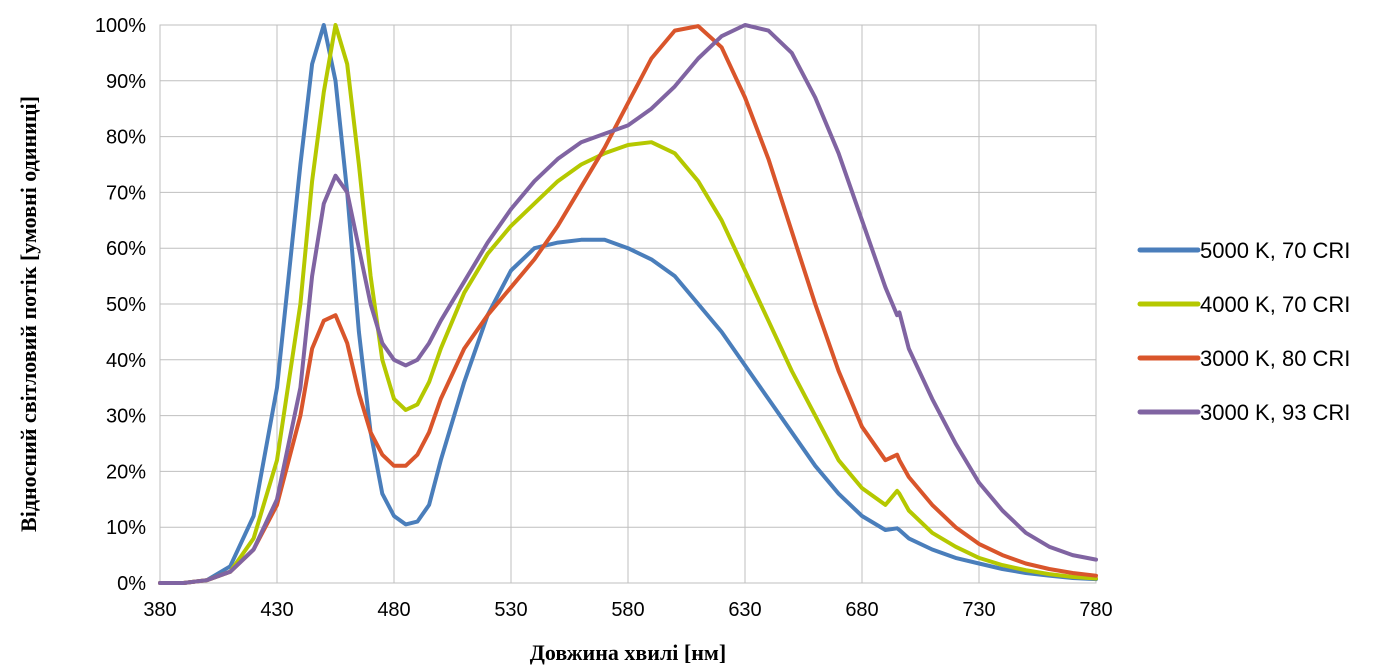 This screenshot has height=671, width=1383. I want to click on x-tick-label: 580, so click(627, 610).